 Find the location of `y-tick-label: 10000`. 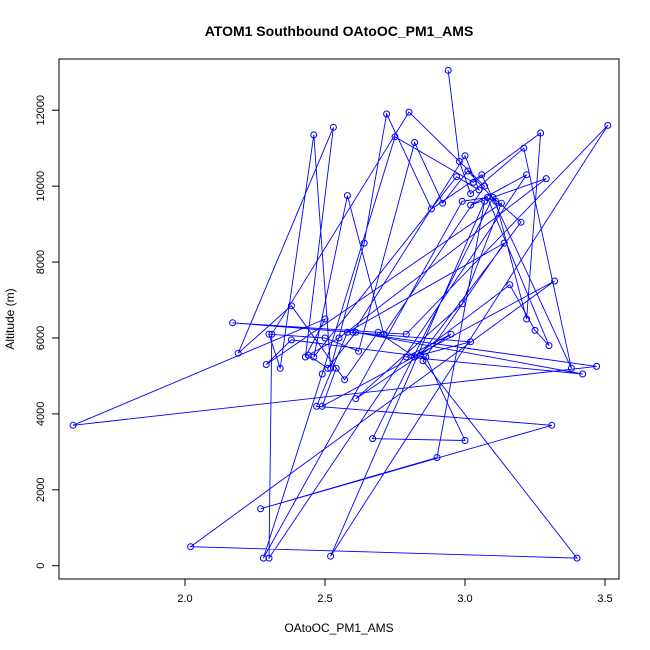

y-tick-label: 10000 is located at coordinates (41, 186).